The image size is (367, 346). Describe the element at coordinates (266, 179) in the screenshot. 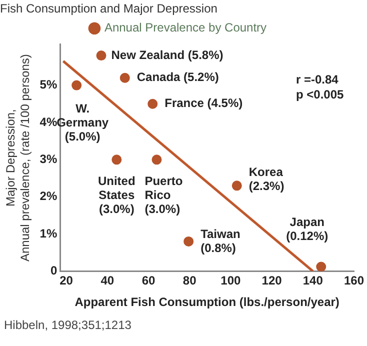

I see `annotation: Korea (2.3%)` at that location.